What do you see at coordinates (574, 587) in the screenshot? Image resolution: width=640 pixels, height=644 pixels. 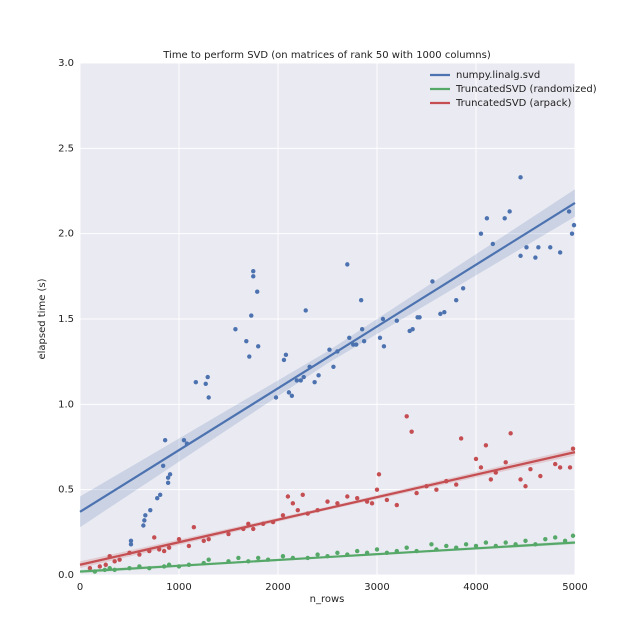 I see `x-tick-label: 5000` at bounding box center [574, 587].